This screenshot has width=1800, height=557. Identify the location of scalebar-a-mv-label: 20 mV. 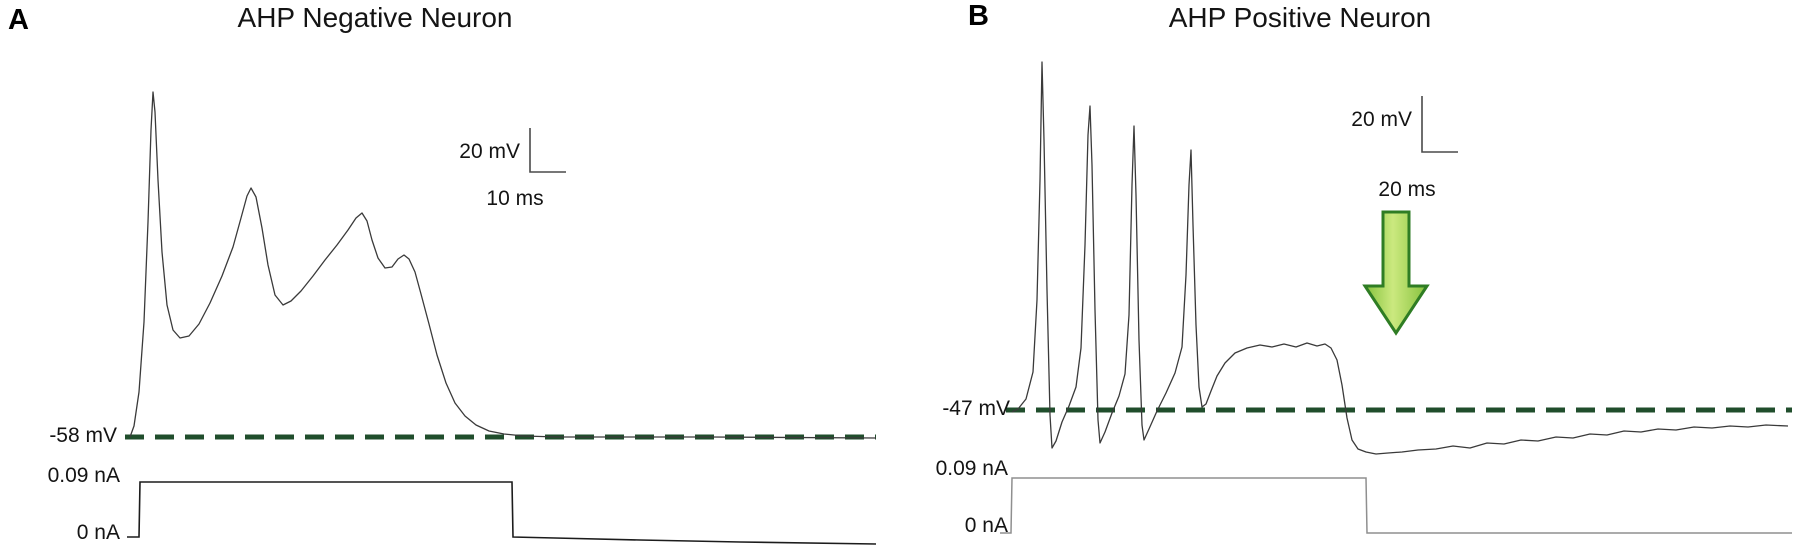
(489, 151).